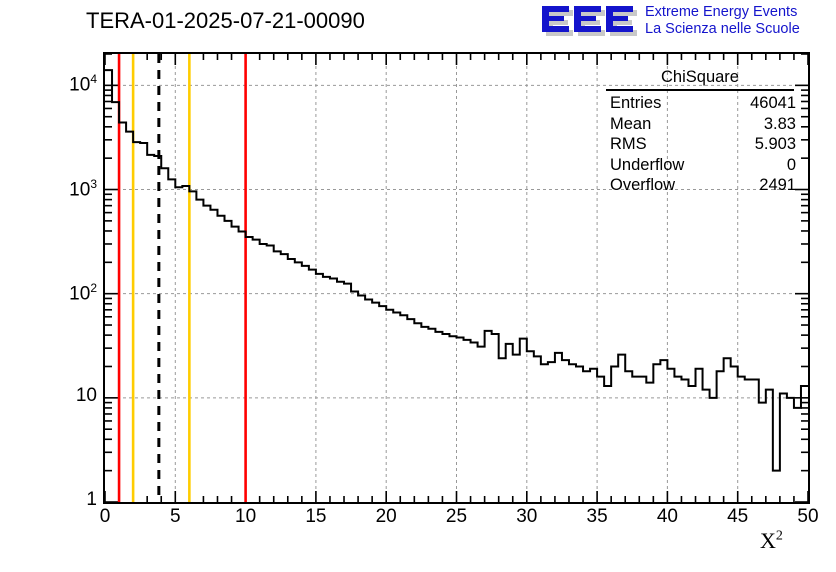 This screenshot has width=836, height=572. I want to click on y-tick-label: 10, so click(86, 395).